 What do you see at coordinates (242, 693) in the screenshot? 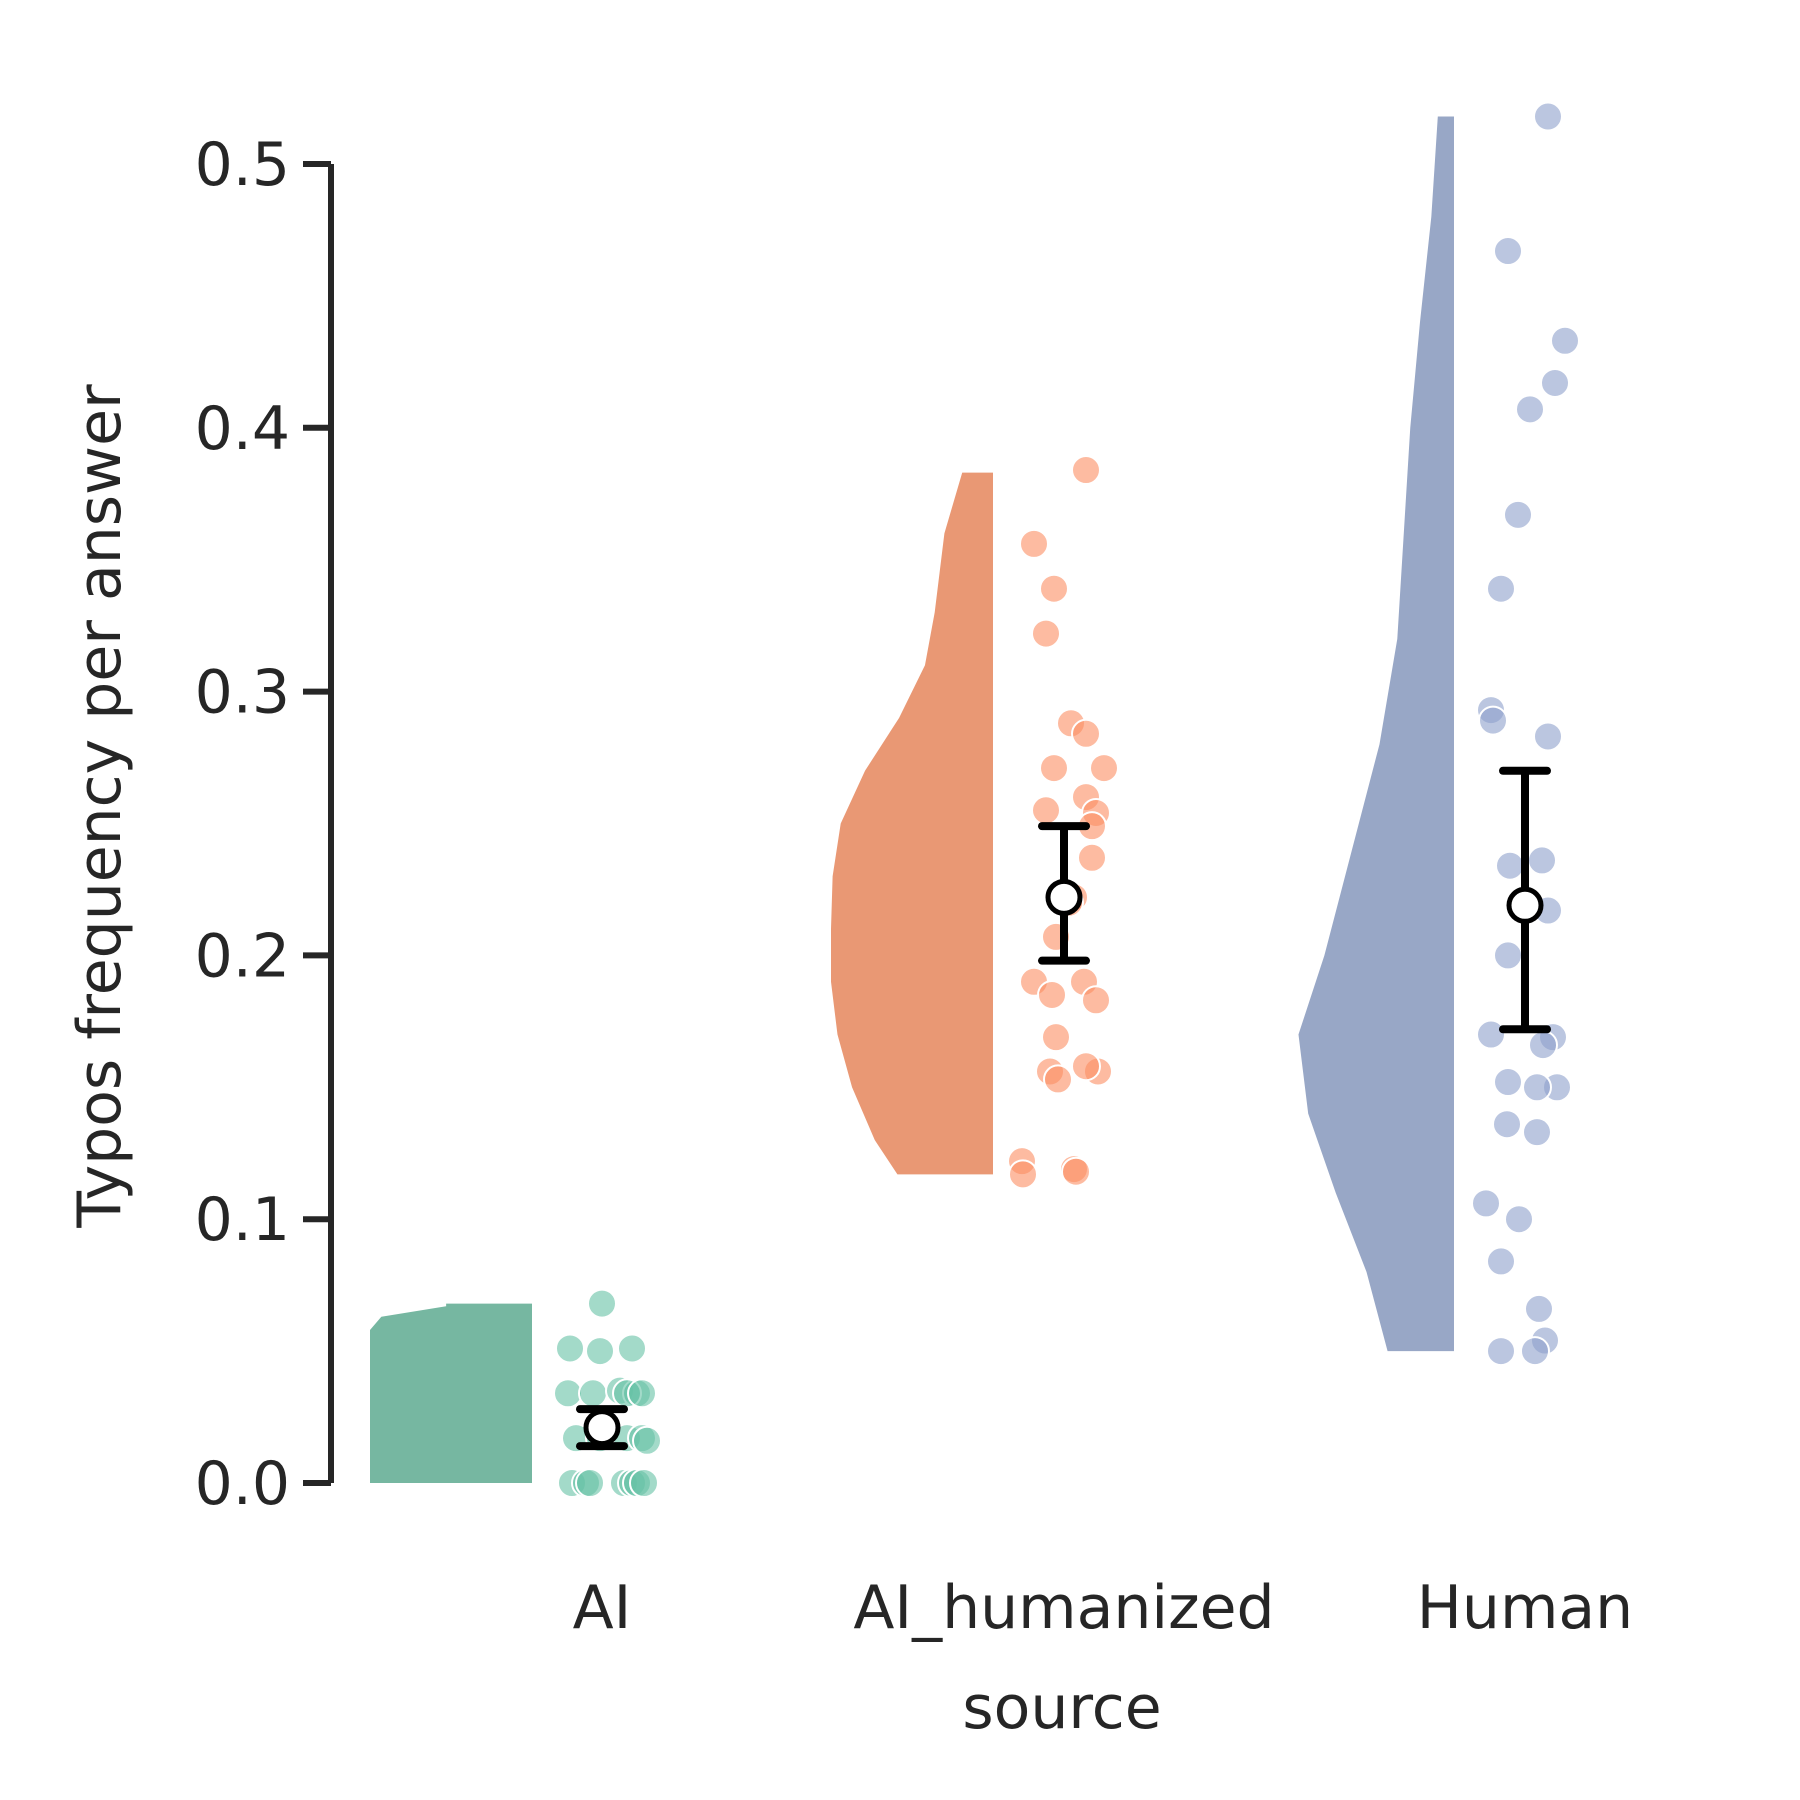
I see `y-tick-label: 0.3` at bounding box center [242, 693].